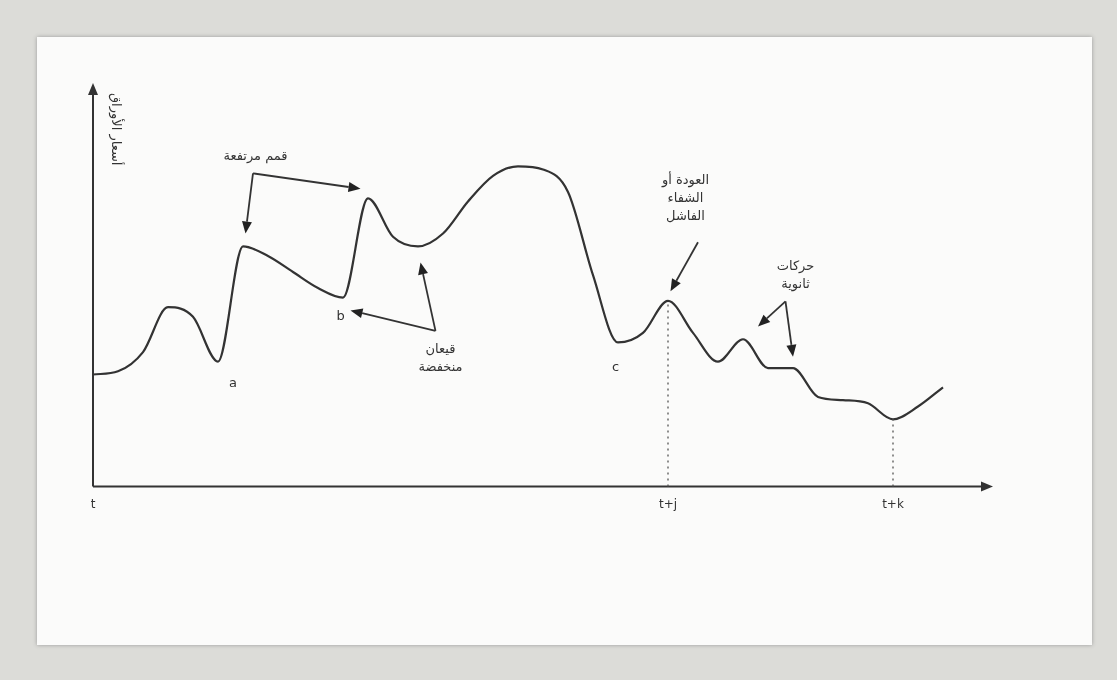 Image resolution: width=1117 pixels, height=680 pixels. What do you see at coordinates (116, 129) in the screenshot?
I see `y-axis-title: أسعار الأوراق` at bounding box center [116, 129].